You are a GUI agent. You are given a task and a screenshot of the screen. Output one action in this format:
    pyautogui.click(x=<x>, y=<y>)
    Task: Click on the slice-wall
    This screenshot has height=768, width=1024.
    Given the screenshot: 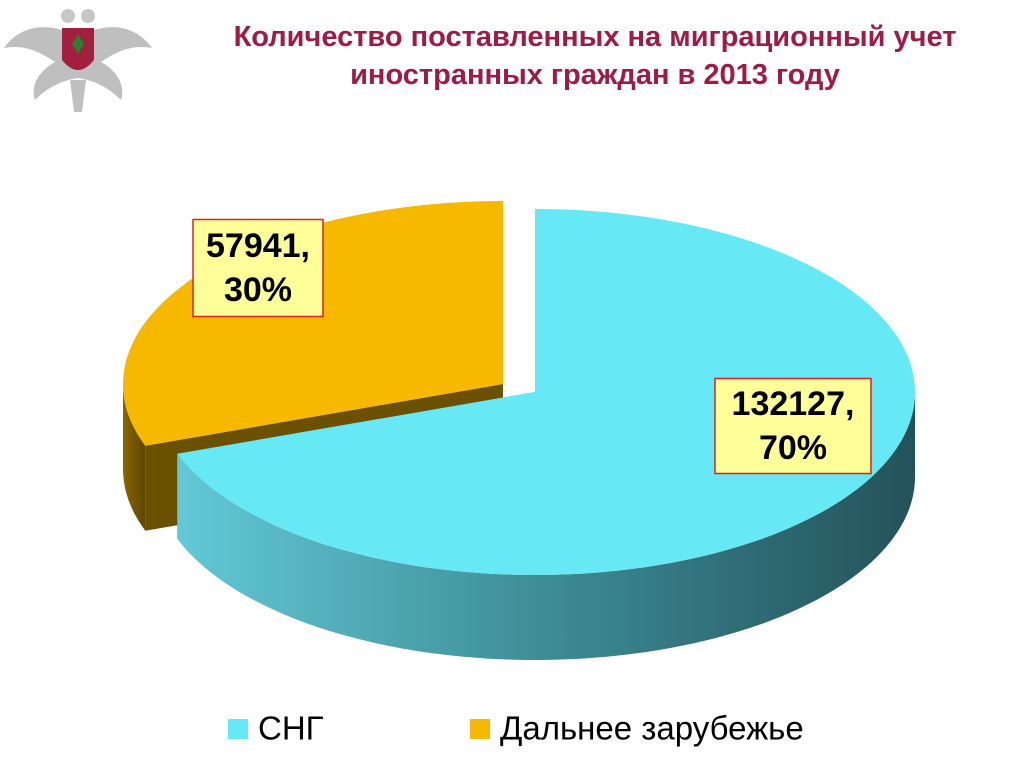 What is the action you would take?
    pyautogui.click(x=134, y=457)
    